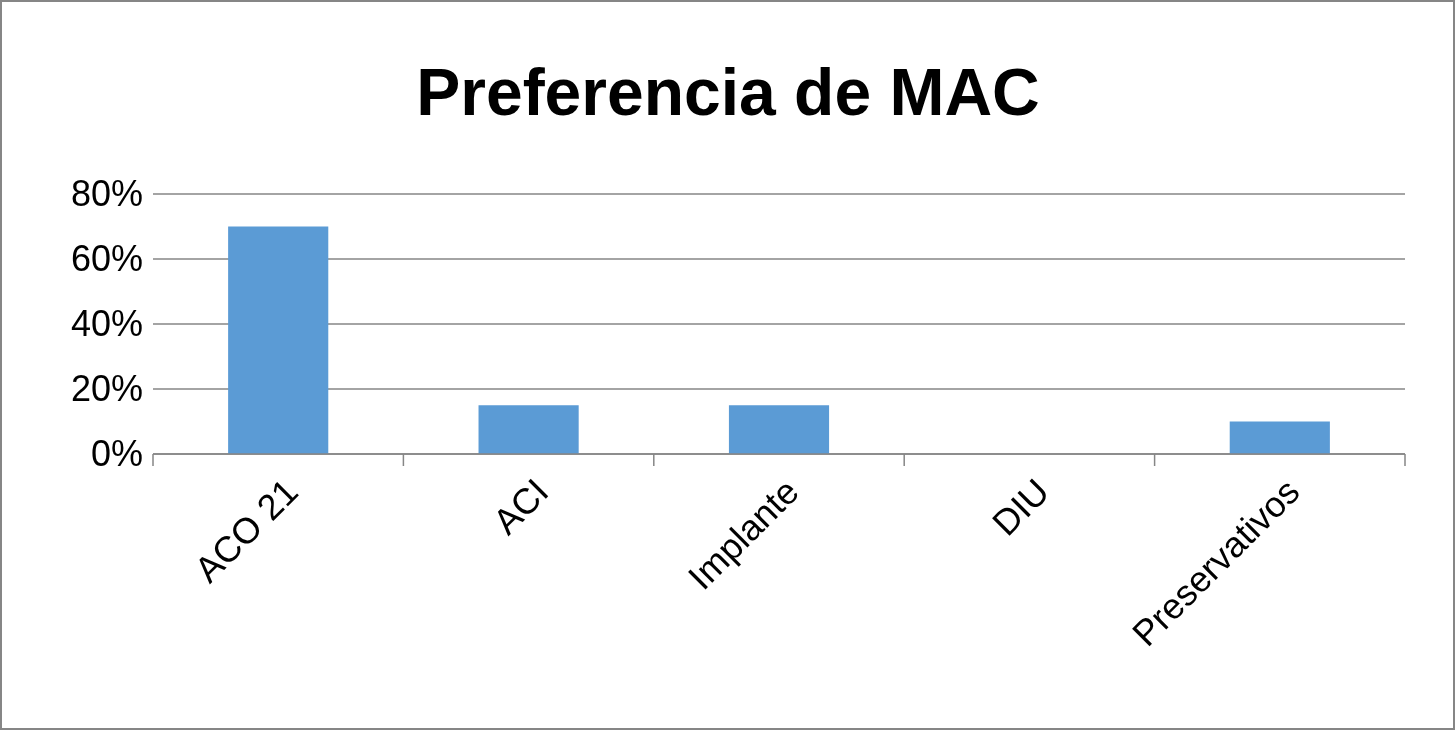 Image resolution: width=1456 pixels, height=731 pixels. I want to click on y-tick-label: 60%, so click(106, 259).